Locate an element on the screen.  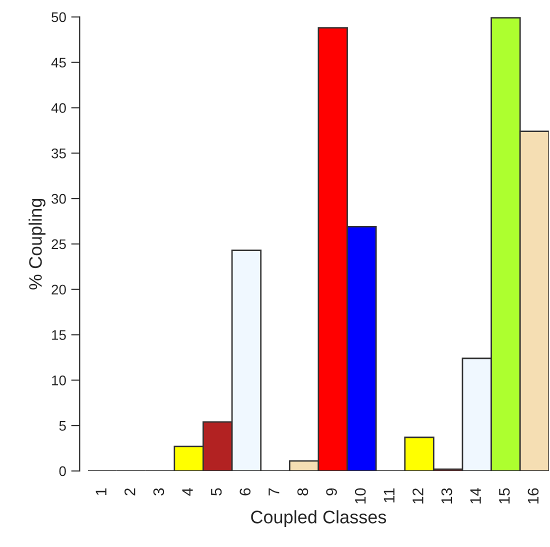
x-tick-label: 1 is located at coordinates (101, 491).